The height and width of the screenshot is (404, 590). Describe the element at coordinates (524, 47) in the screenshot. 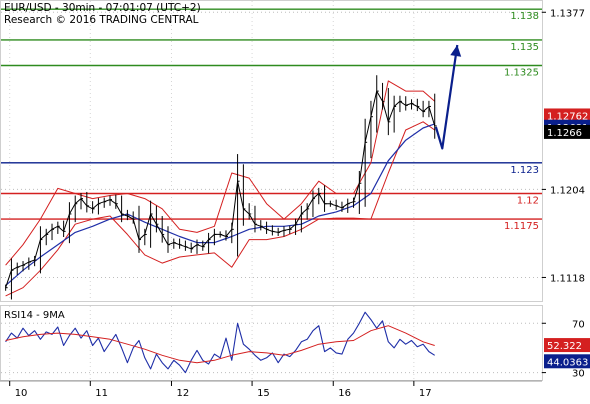

I see `level-label: 1.135` at that location.